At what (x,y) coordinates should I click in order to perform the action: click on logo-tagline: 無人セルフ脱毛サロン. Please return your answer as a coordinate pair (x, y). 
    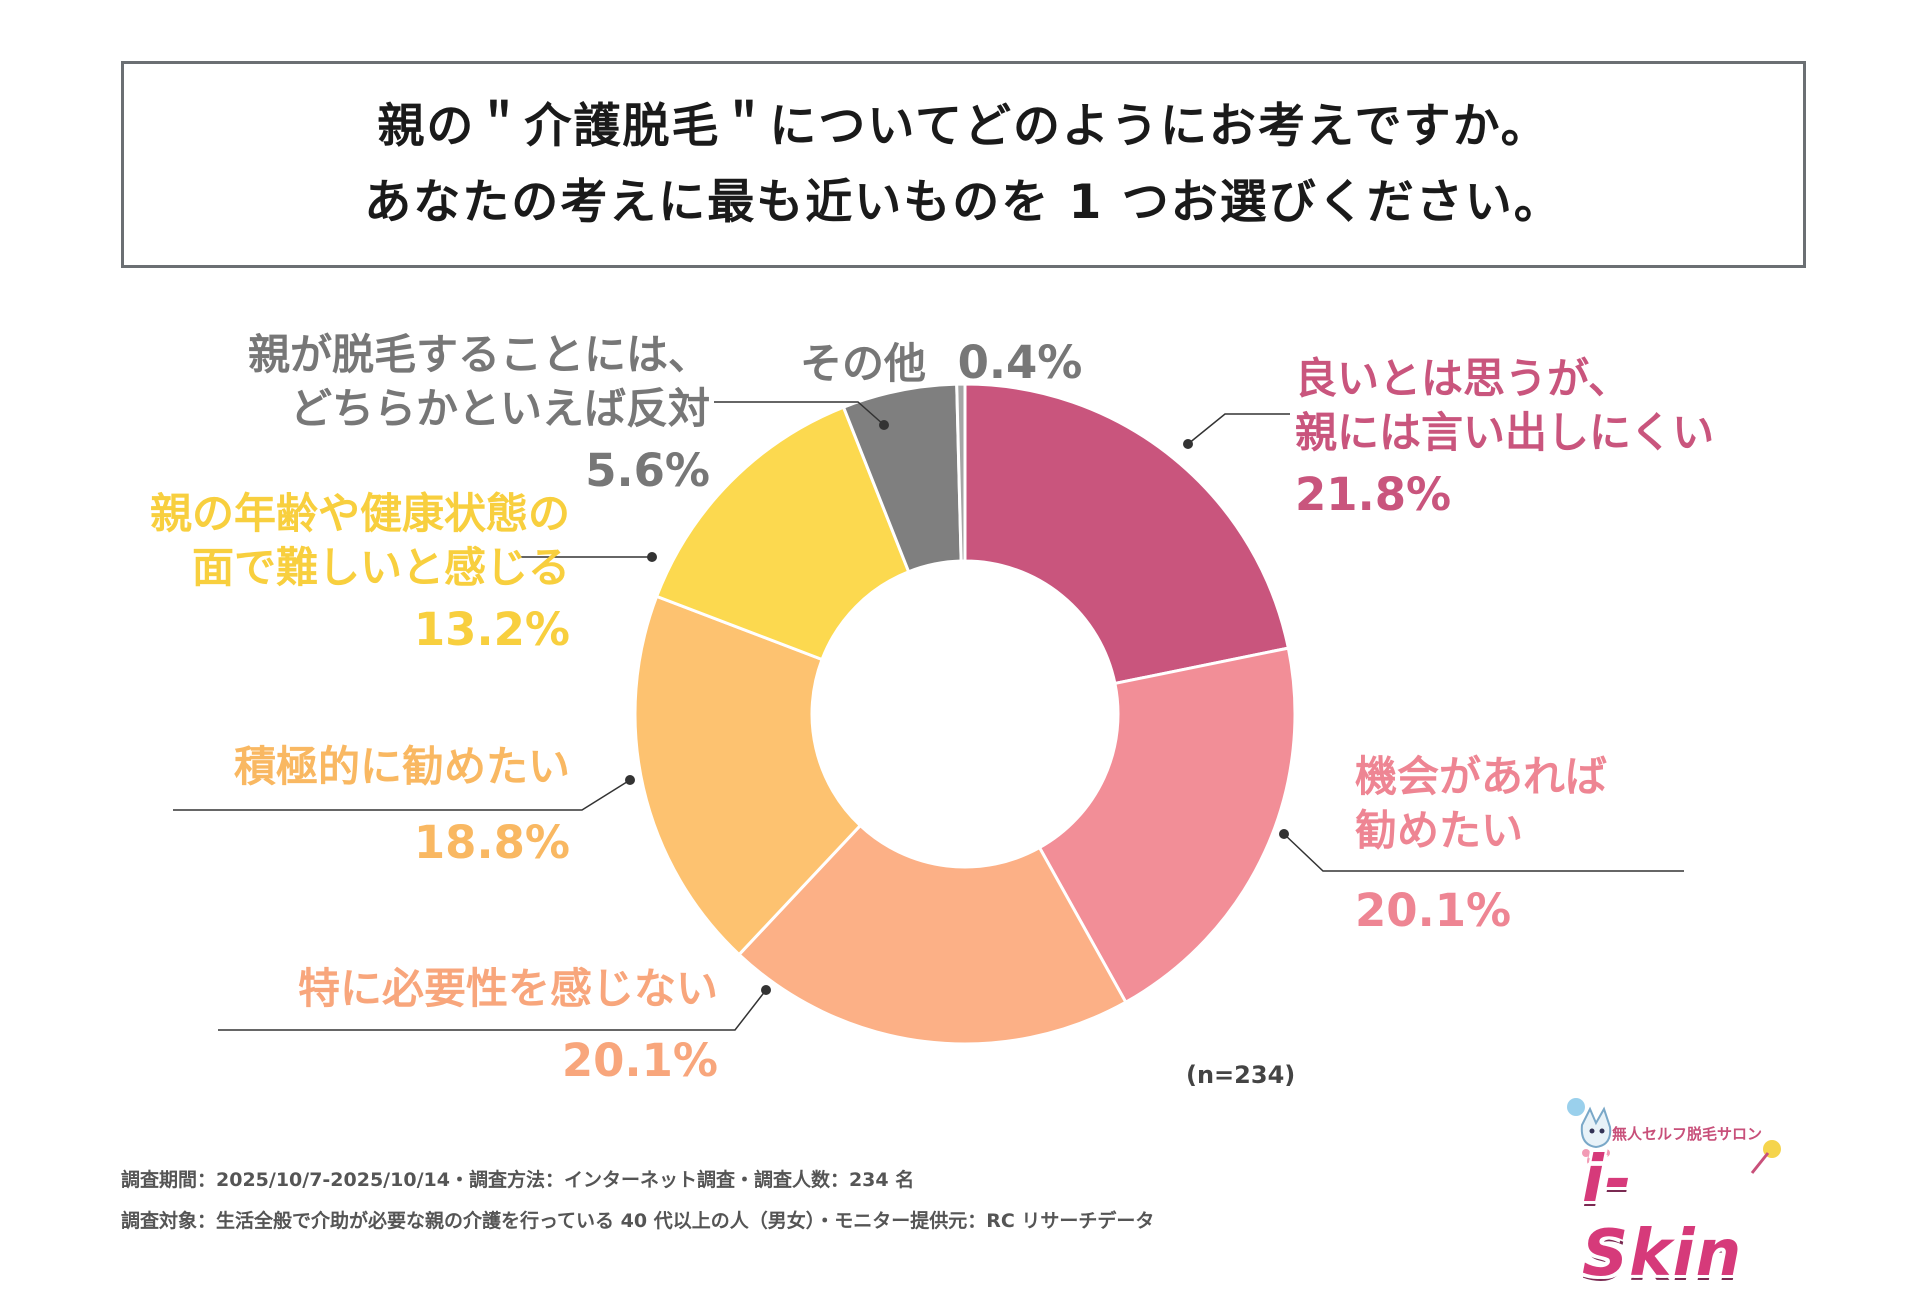
    Looking at the image, I should click on (1687, 1134).